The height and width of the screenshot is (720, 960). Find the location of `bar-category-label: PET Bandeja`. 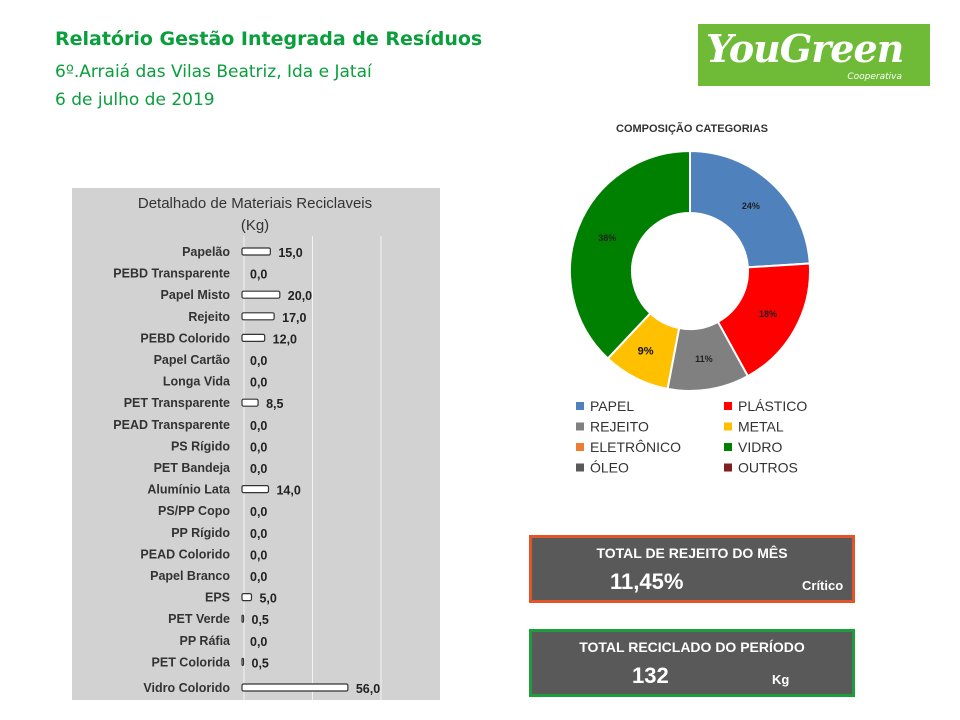

bar-category-label: PET Bandeja is located at coordinates (192, 468).